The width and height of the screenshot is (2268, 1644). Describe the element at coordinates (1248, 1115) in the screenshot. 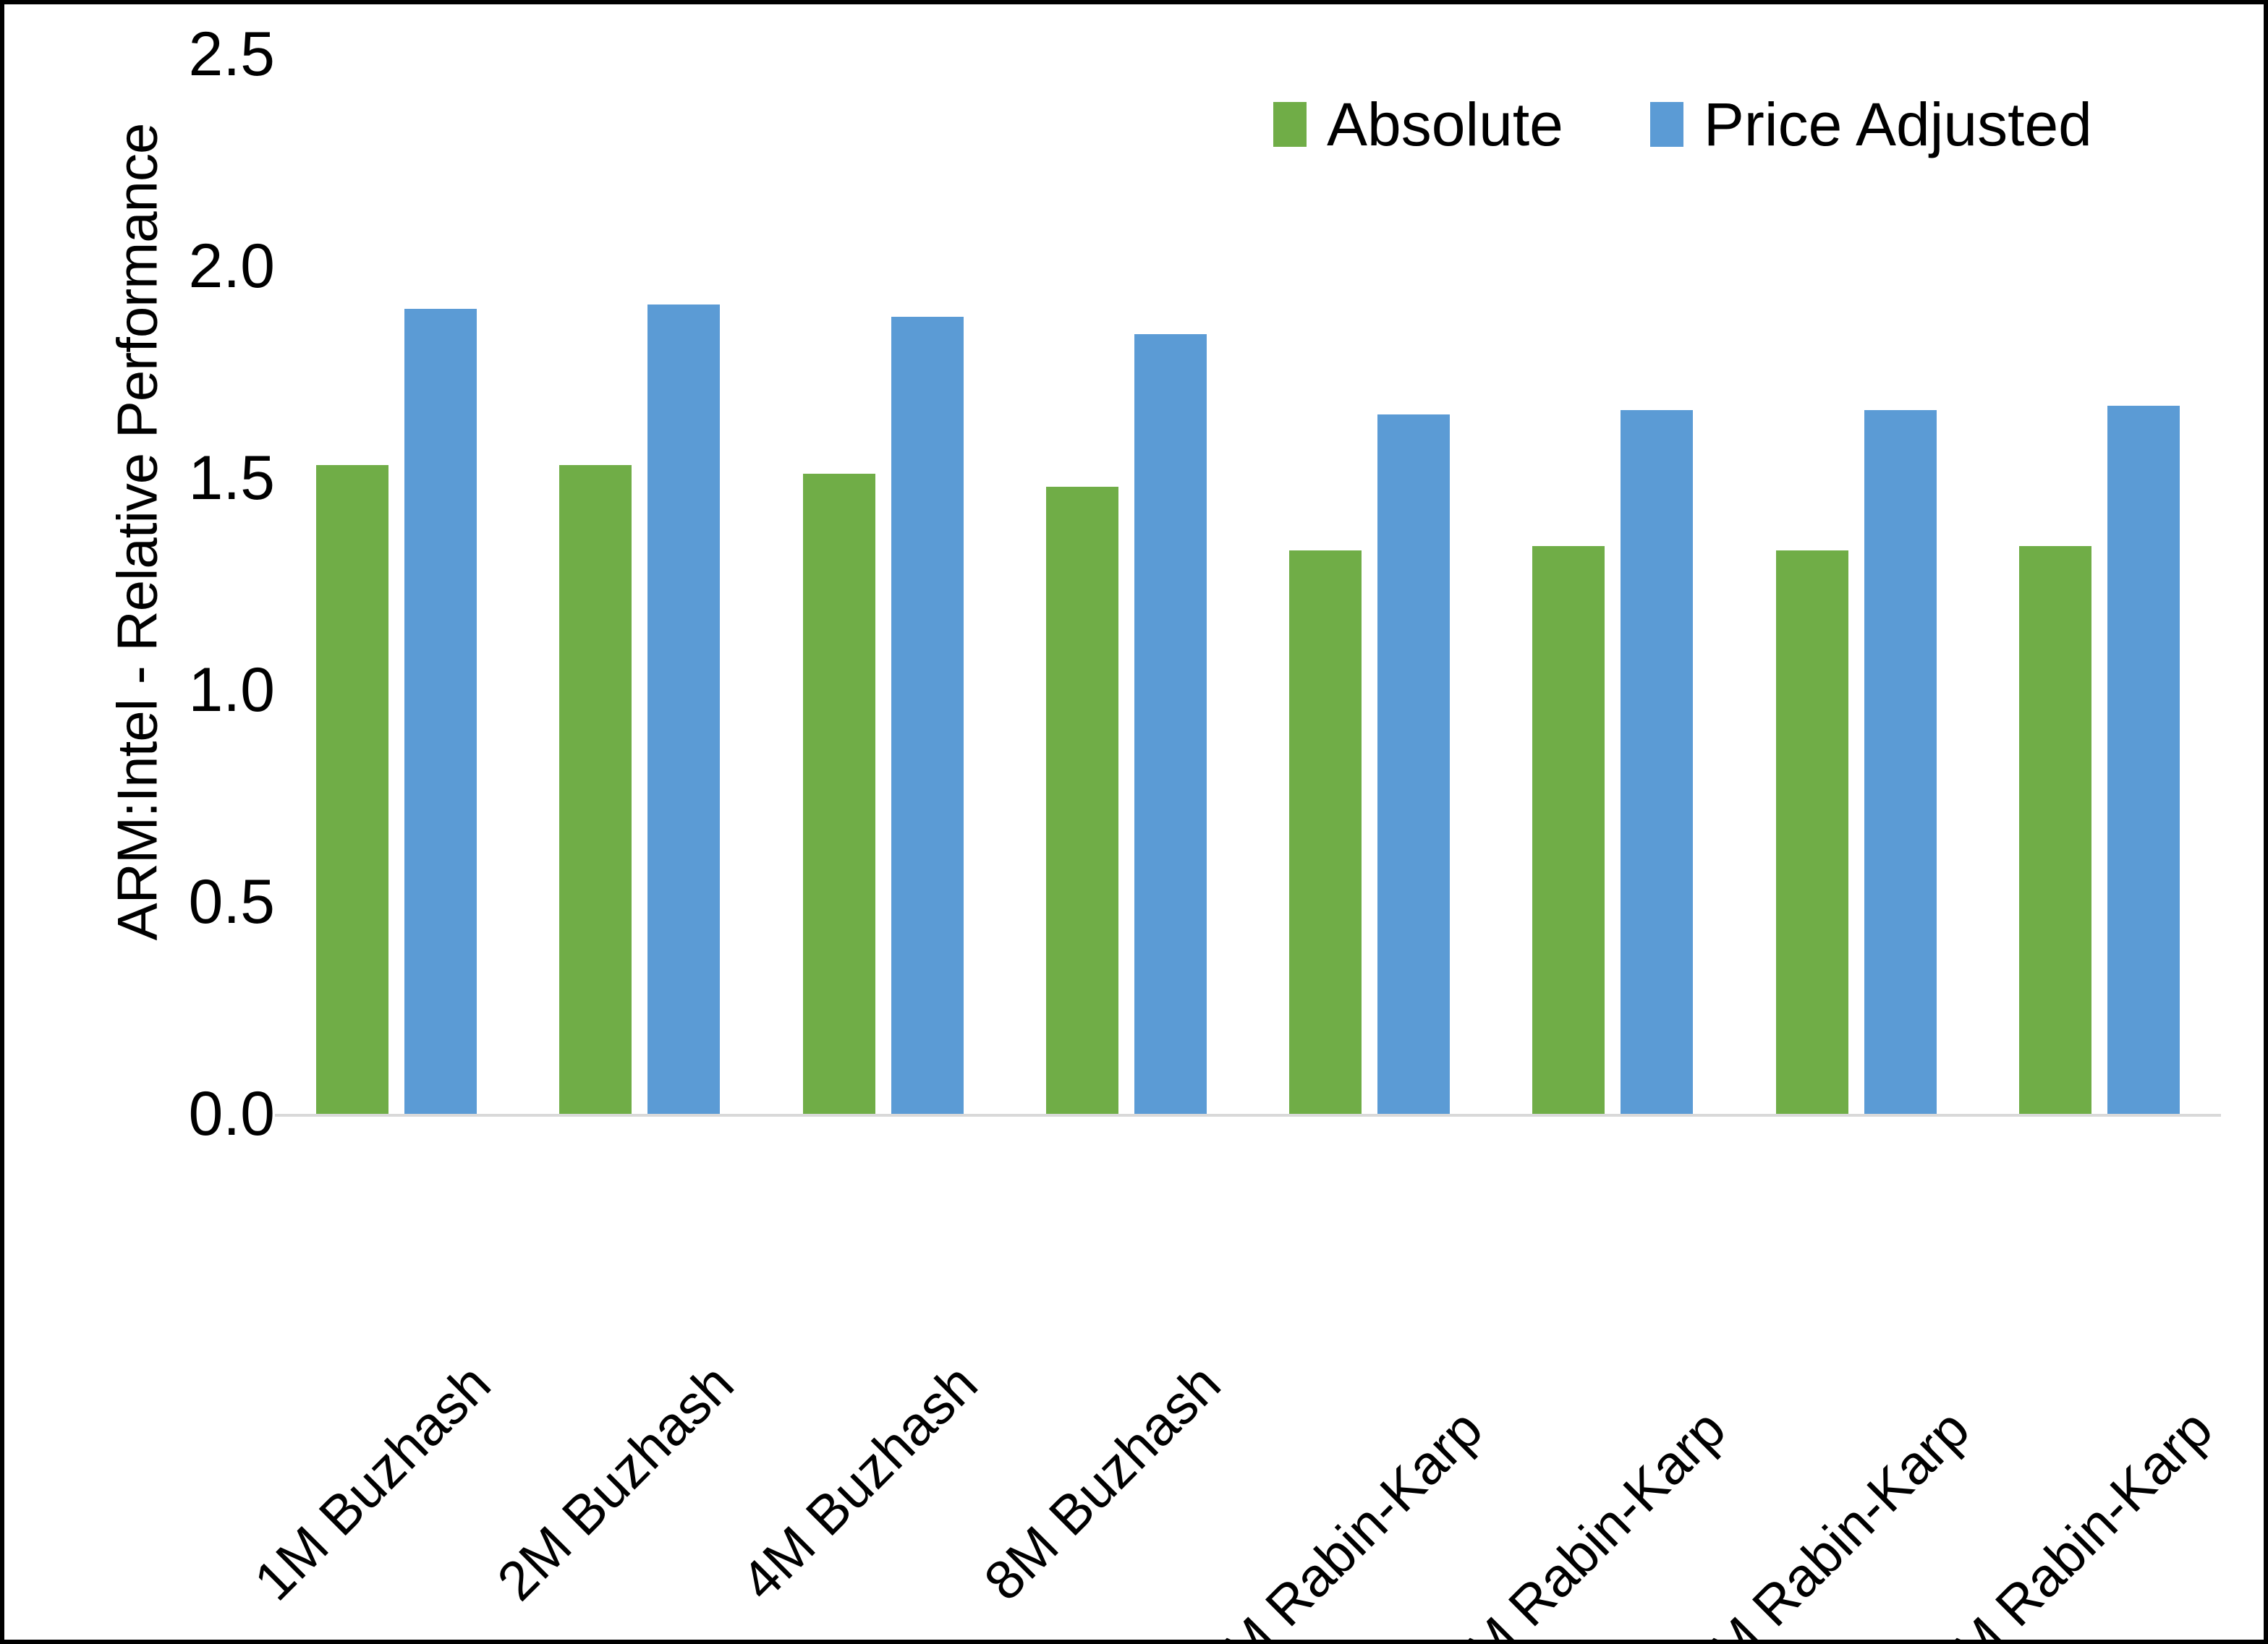

I see `x-axis-baseline` at that location.